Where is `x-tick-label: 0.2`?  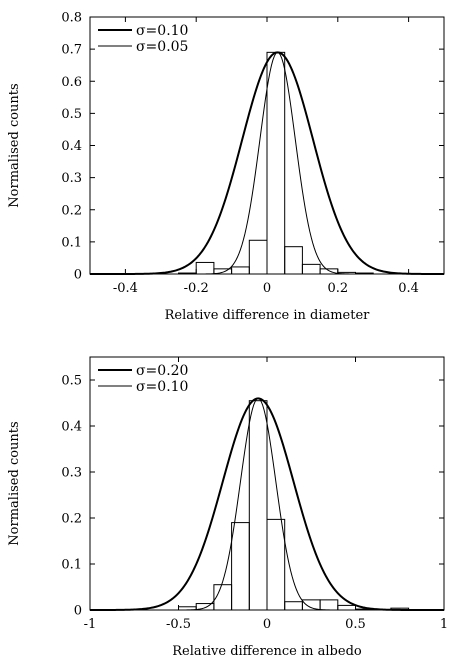 x-tick-label: 0.2 is located at coordinates (337, 288).